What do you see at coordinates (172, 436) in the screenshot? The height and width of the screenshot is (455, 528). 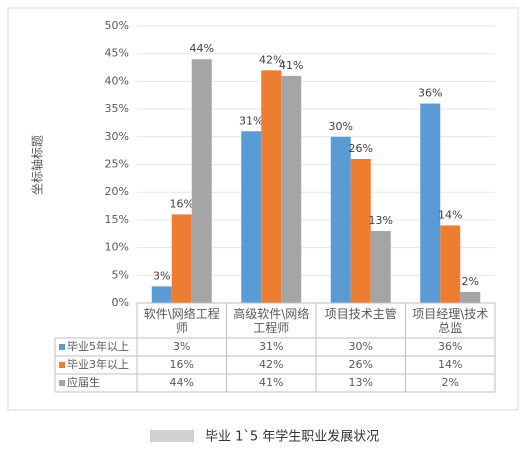 I see `caption-icon` at bounding box center [172, 436].